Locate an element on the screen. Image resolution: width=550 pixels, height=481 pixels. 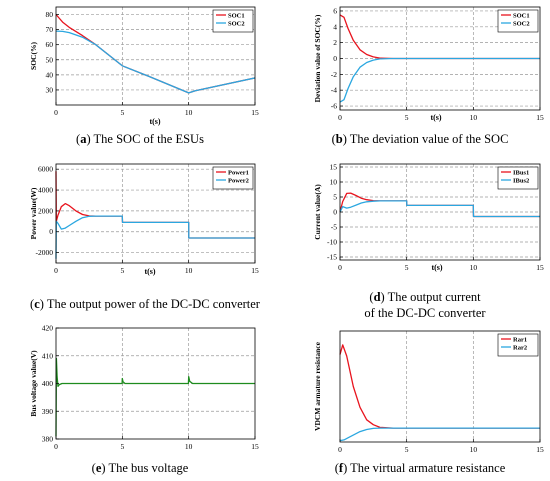
caption-f: (f) The virtual armature resistance is located at coordinates (420, 468).